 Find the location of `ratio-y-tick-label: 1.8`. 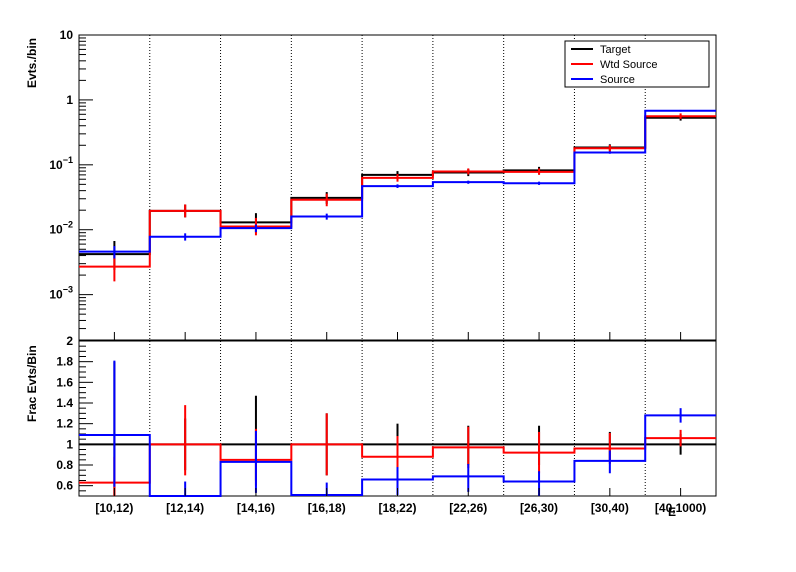

ratio-y-tick-label: 1.8 is located at coordinates (64, 362).